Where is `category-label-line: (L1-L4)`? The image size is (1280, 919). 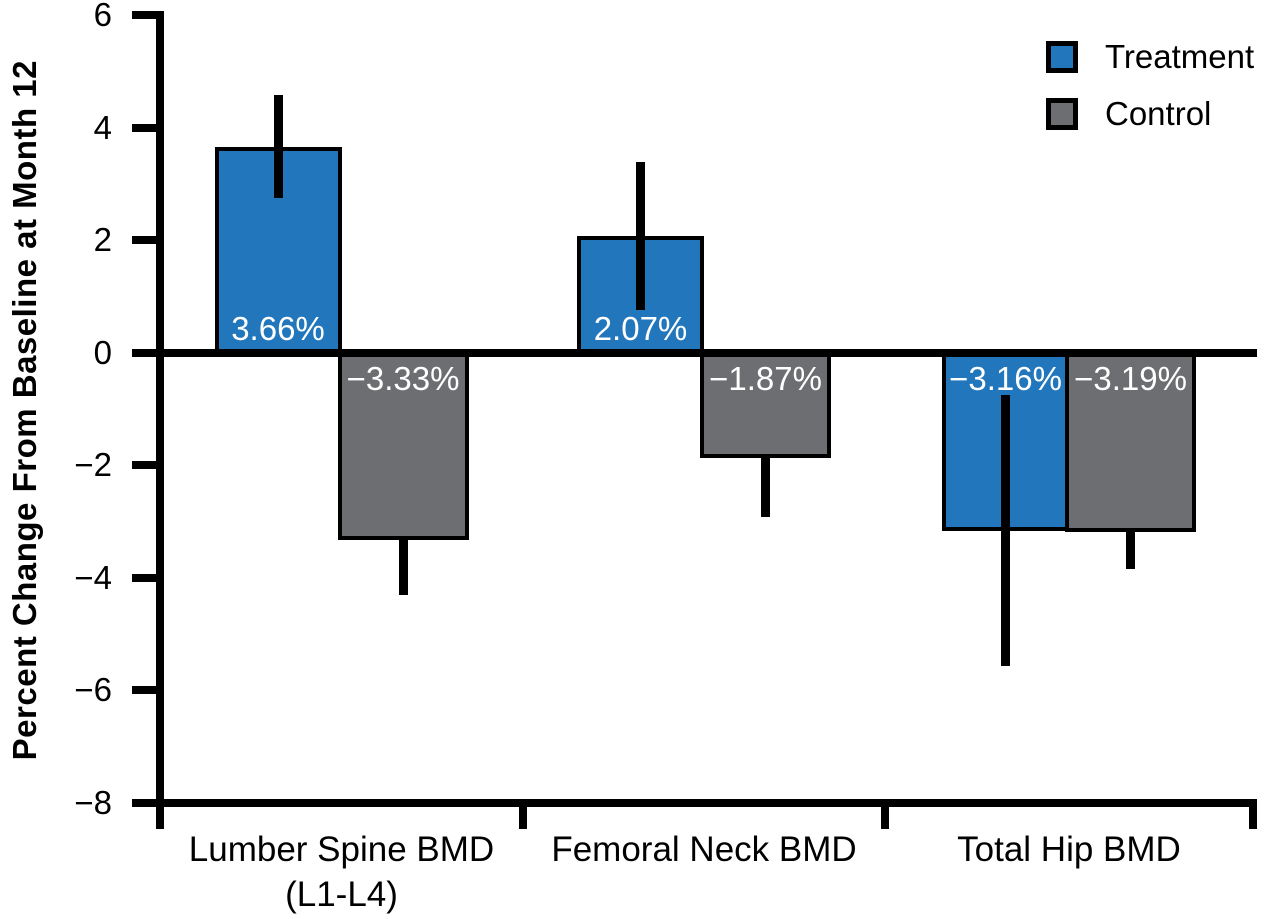 category-label-line: (L1-L4) is located at coordinates (341, 894).